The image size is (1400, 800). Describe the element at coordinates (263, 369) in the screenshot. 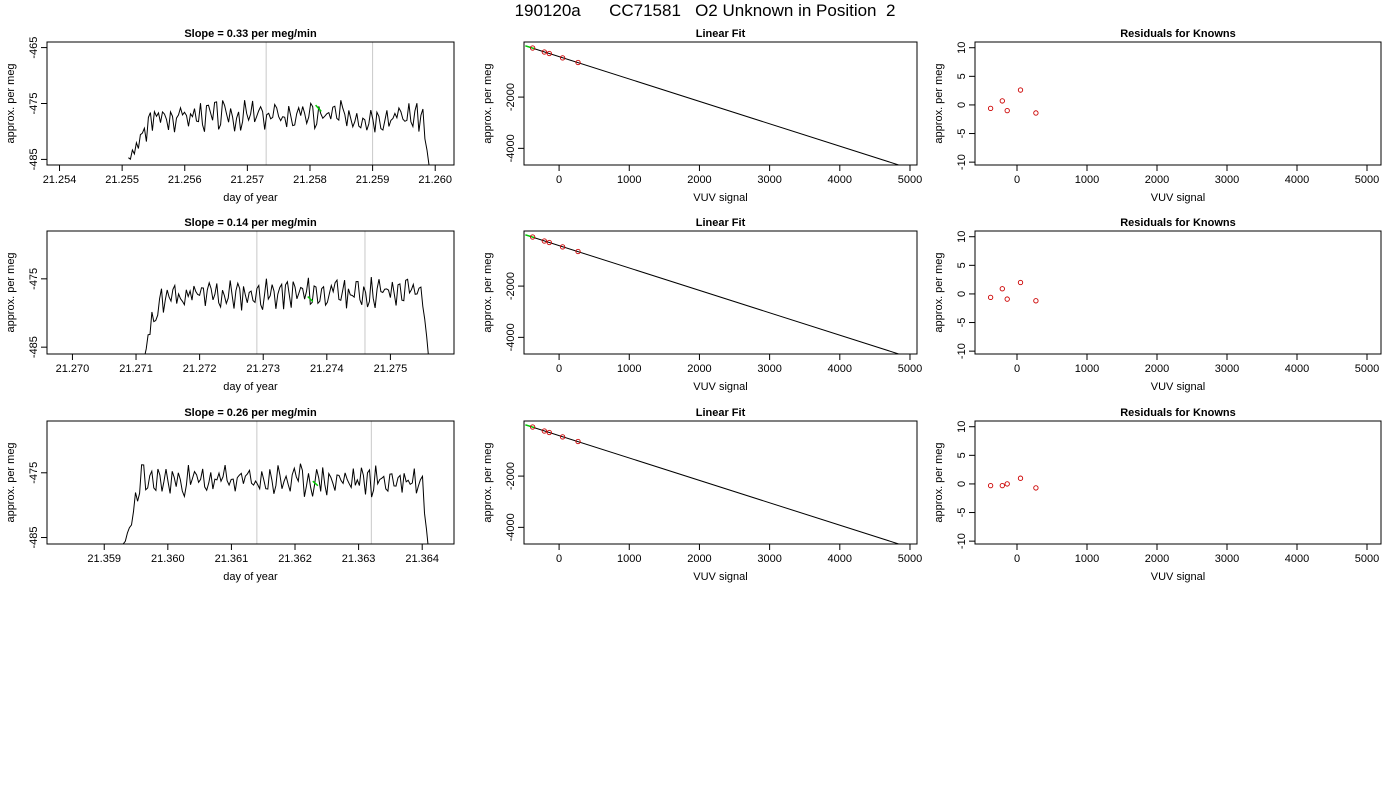

I see `x-tick-label: 21.273` at that location.